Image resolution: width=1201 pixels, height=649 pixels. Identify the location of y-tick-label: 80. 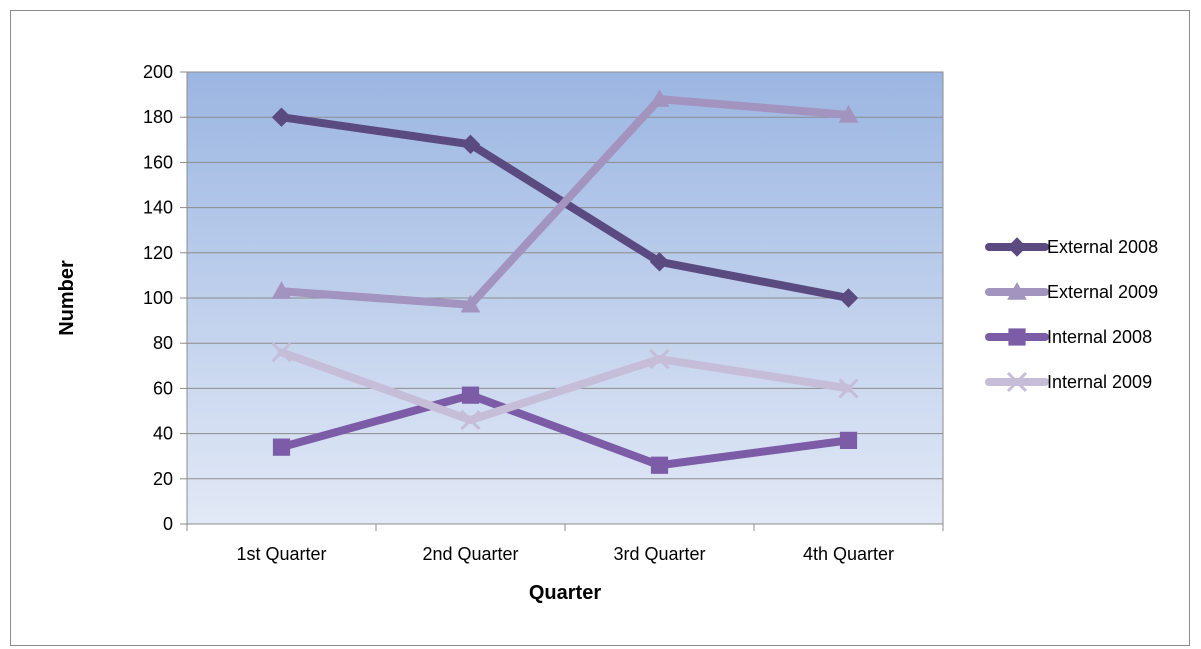
(163, 343).